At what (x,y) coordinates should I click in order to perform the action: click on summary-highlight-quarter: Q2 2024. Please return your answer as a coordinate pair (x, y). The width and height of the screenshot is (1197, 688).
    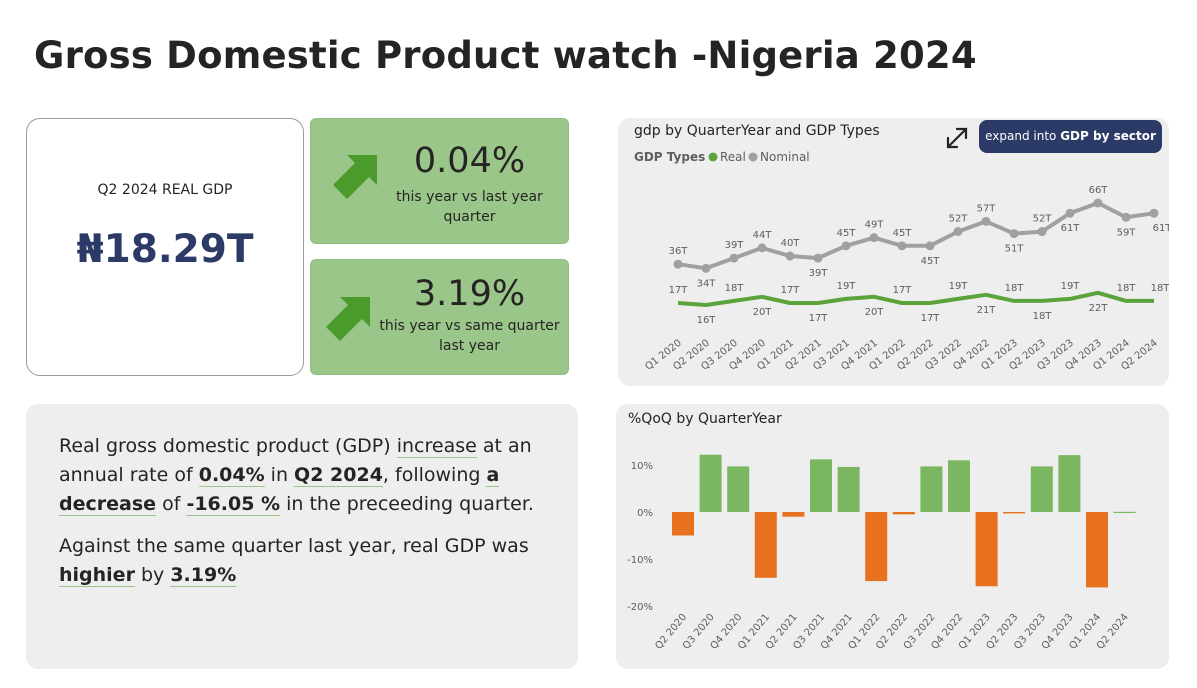
    Looking at the image, I should click on (338, 475).